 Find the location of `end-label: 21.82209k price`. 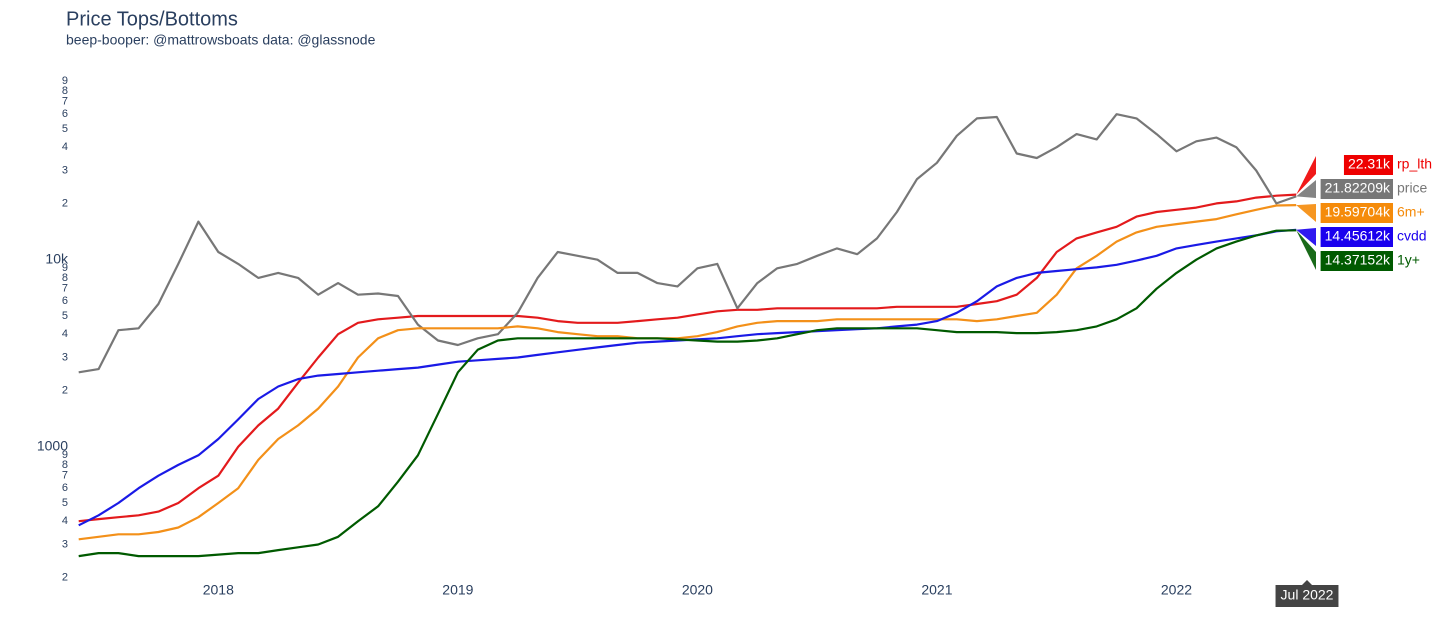

end-label: 21.82209k price is located at coordinates (1362, 189).